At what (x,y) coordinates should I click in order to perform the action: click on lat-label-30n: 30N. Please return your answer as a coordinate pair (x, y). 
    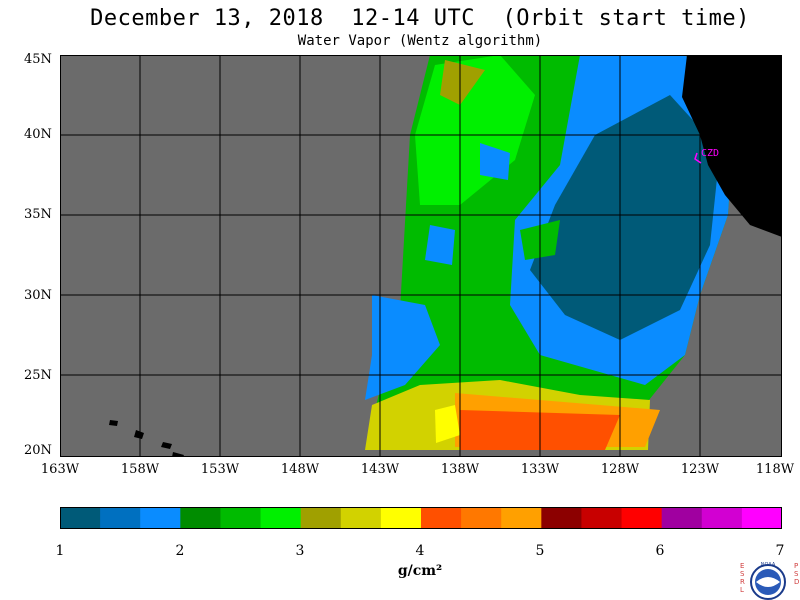
    Looking at the image, I should click on (38, 295).